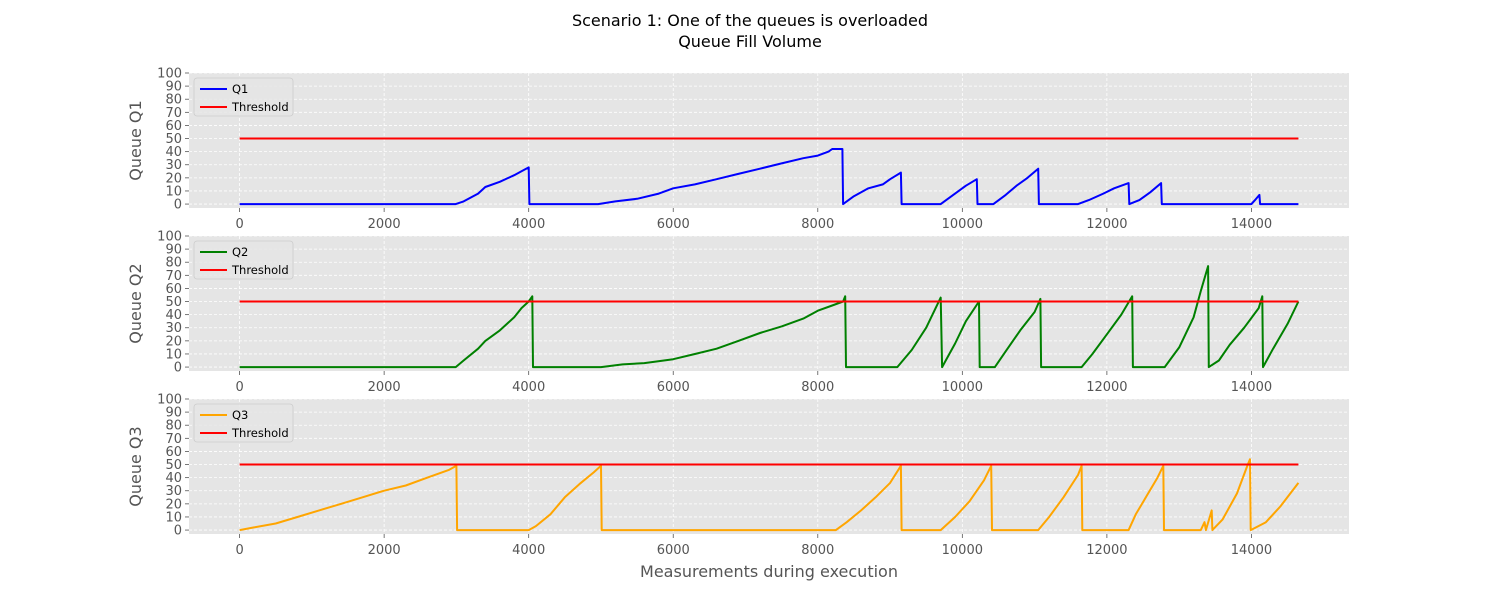 The height and width of the screenshot is (600, 1500). What do you see at coordinates (135, 140) in the screenshot?
I see `y-axis-label: Queue Q1` at bounding box center [135, 140].